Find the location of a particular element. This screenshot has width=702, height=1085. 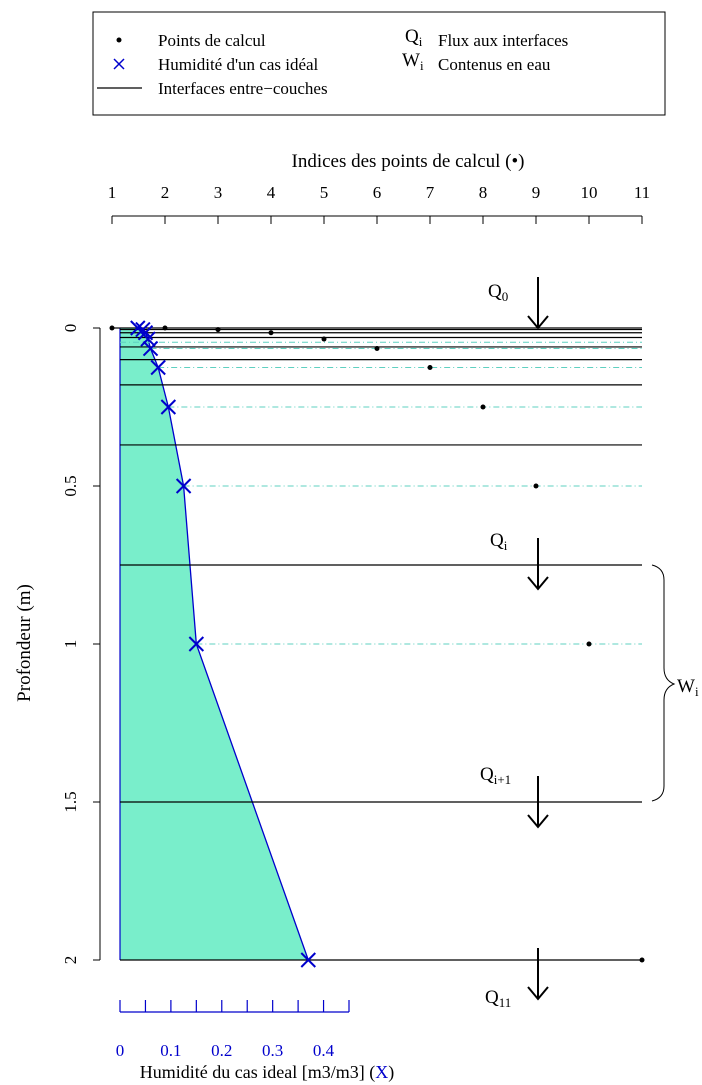

bottom-axis-tick-label-0.4: 0.4 is located at coordinates (324, 1050).